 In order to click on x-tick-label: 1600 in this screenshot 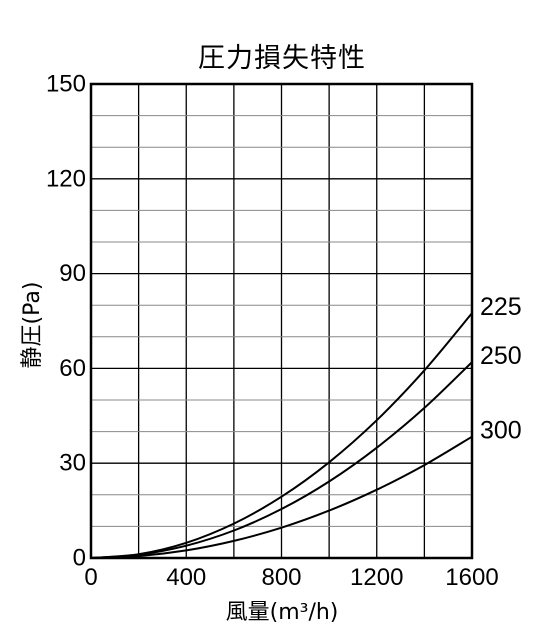, I will do `click(471, 577)`.